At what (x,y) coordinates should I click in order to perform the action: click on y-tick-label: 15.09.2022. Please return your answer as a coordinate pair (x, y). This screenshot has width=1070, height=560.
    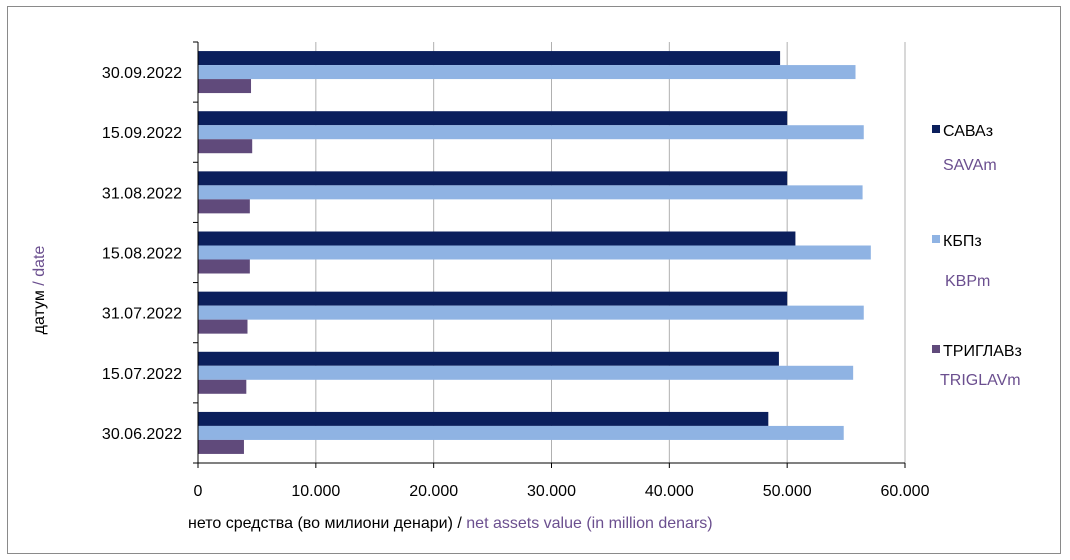
    Looking at the image, I should click on (142, 133).